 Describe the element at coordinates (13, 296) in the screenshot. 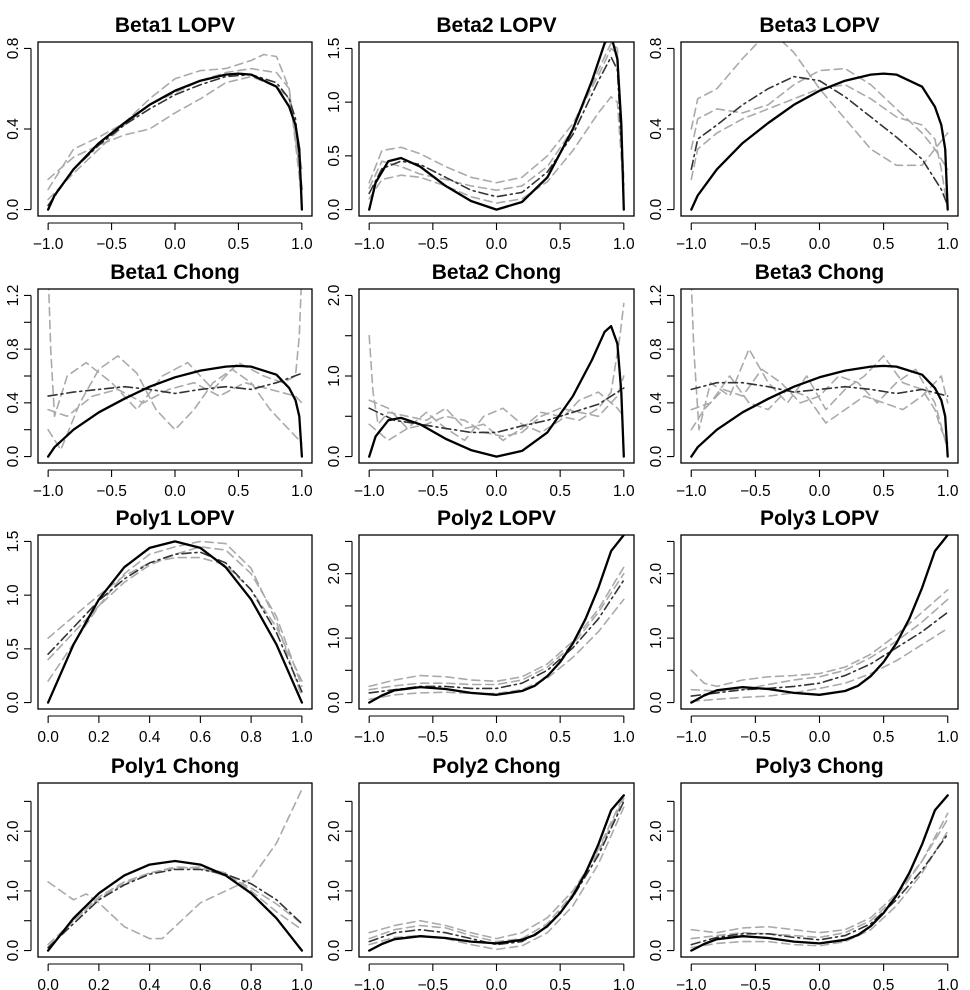

I see `y-tick-label: 1.2` at that location.